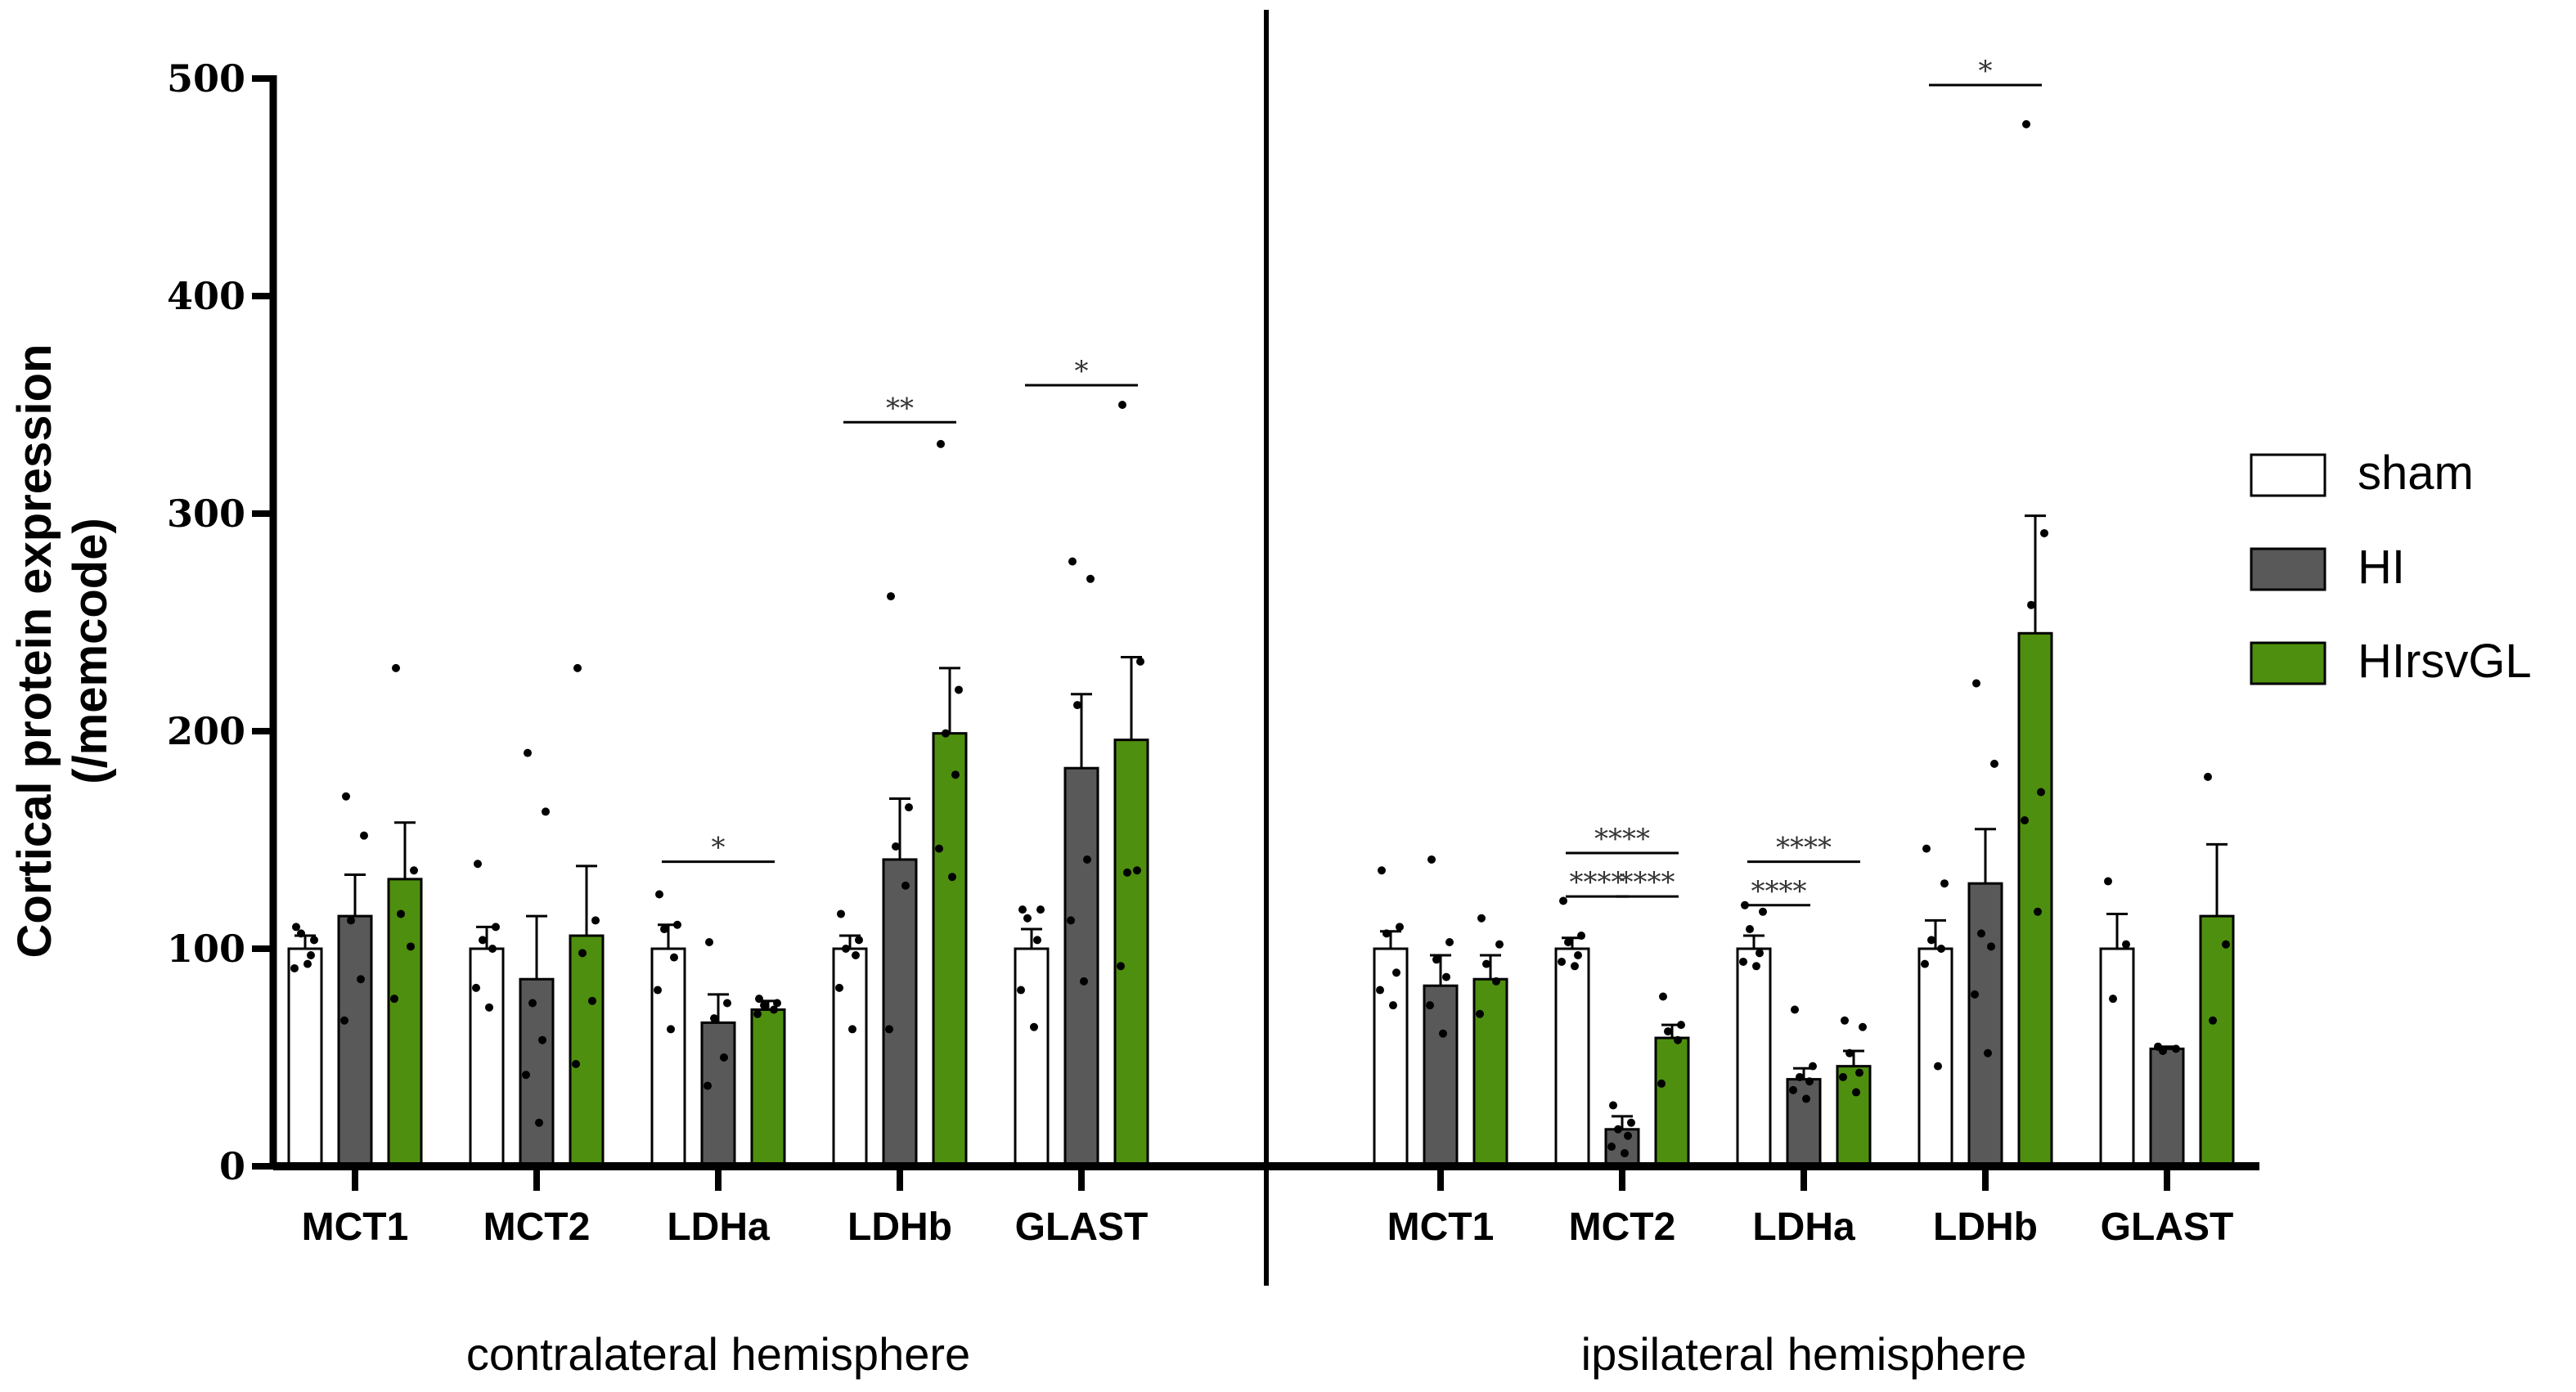 The image size is (2576, 1392). Describe the element at coordinates (1622, 839) in the screenshot. I see `significance-label: ****` at that location.